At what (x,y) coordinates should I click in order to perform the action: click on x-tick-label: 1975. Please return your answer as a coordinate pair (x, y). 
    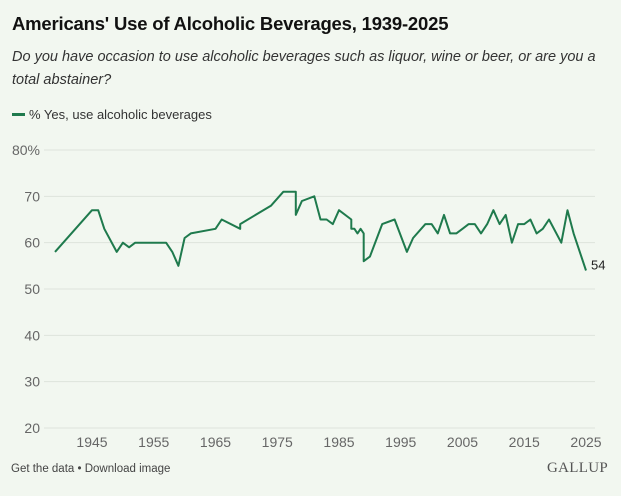
    Looking at the image, I should click on (277, 442).